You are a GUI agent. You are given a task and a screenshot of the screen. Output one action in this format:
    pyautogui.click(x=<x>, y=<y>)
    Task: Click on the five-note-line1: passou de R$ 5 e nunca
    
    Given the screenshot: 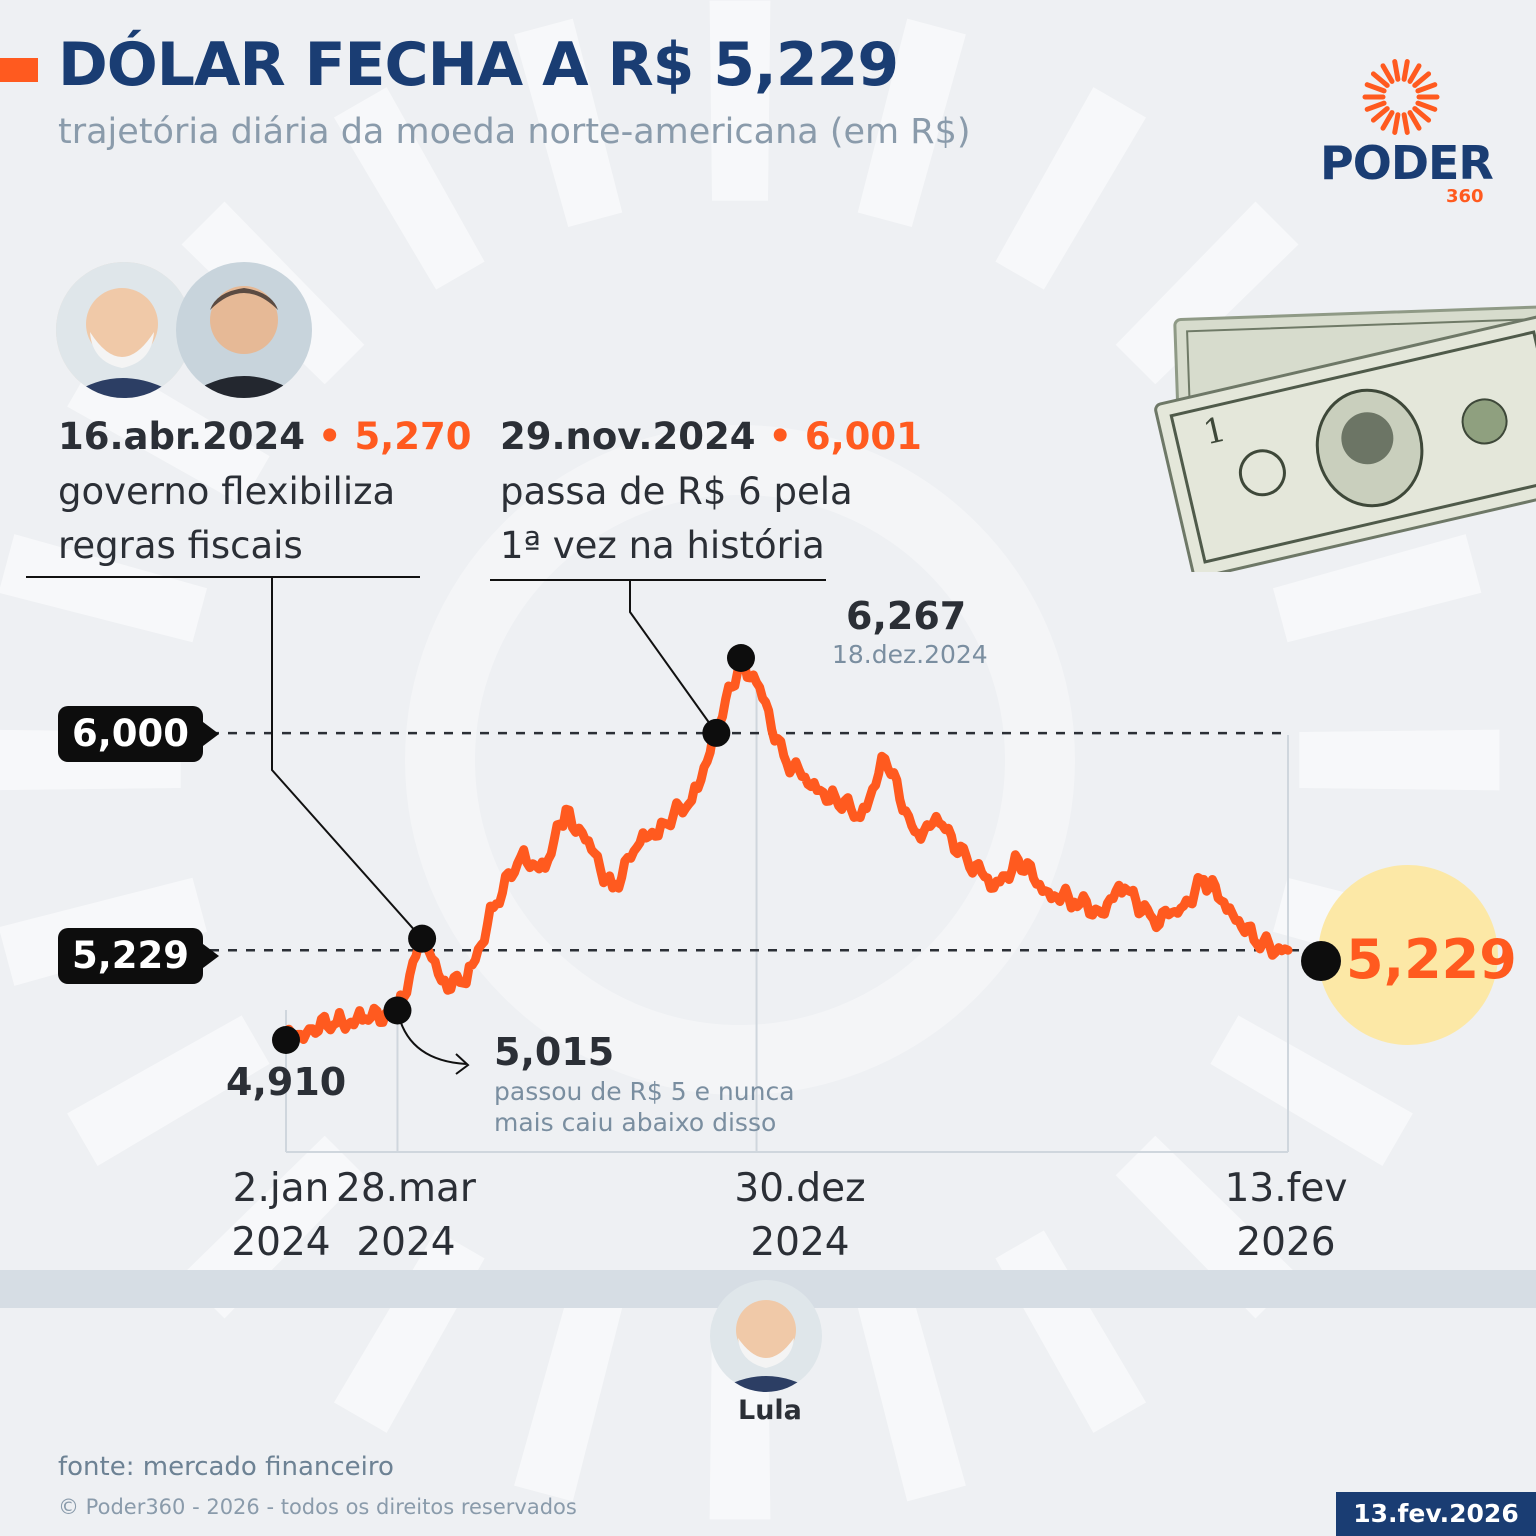 What is the action you would take?
    pyautogui.click(x=644, y=1091)
    